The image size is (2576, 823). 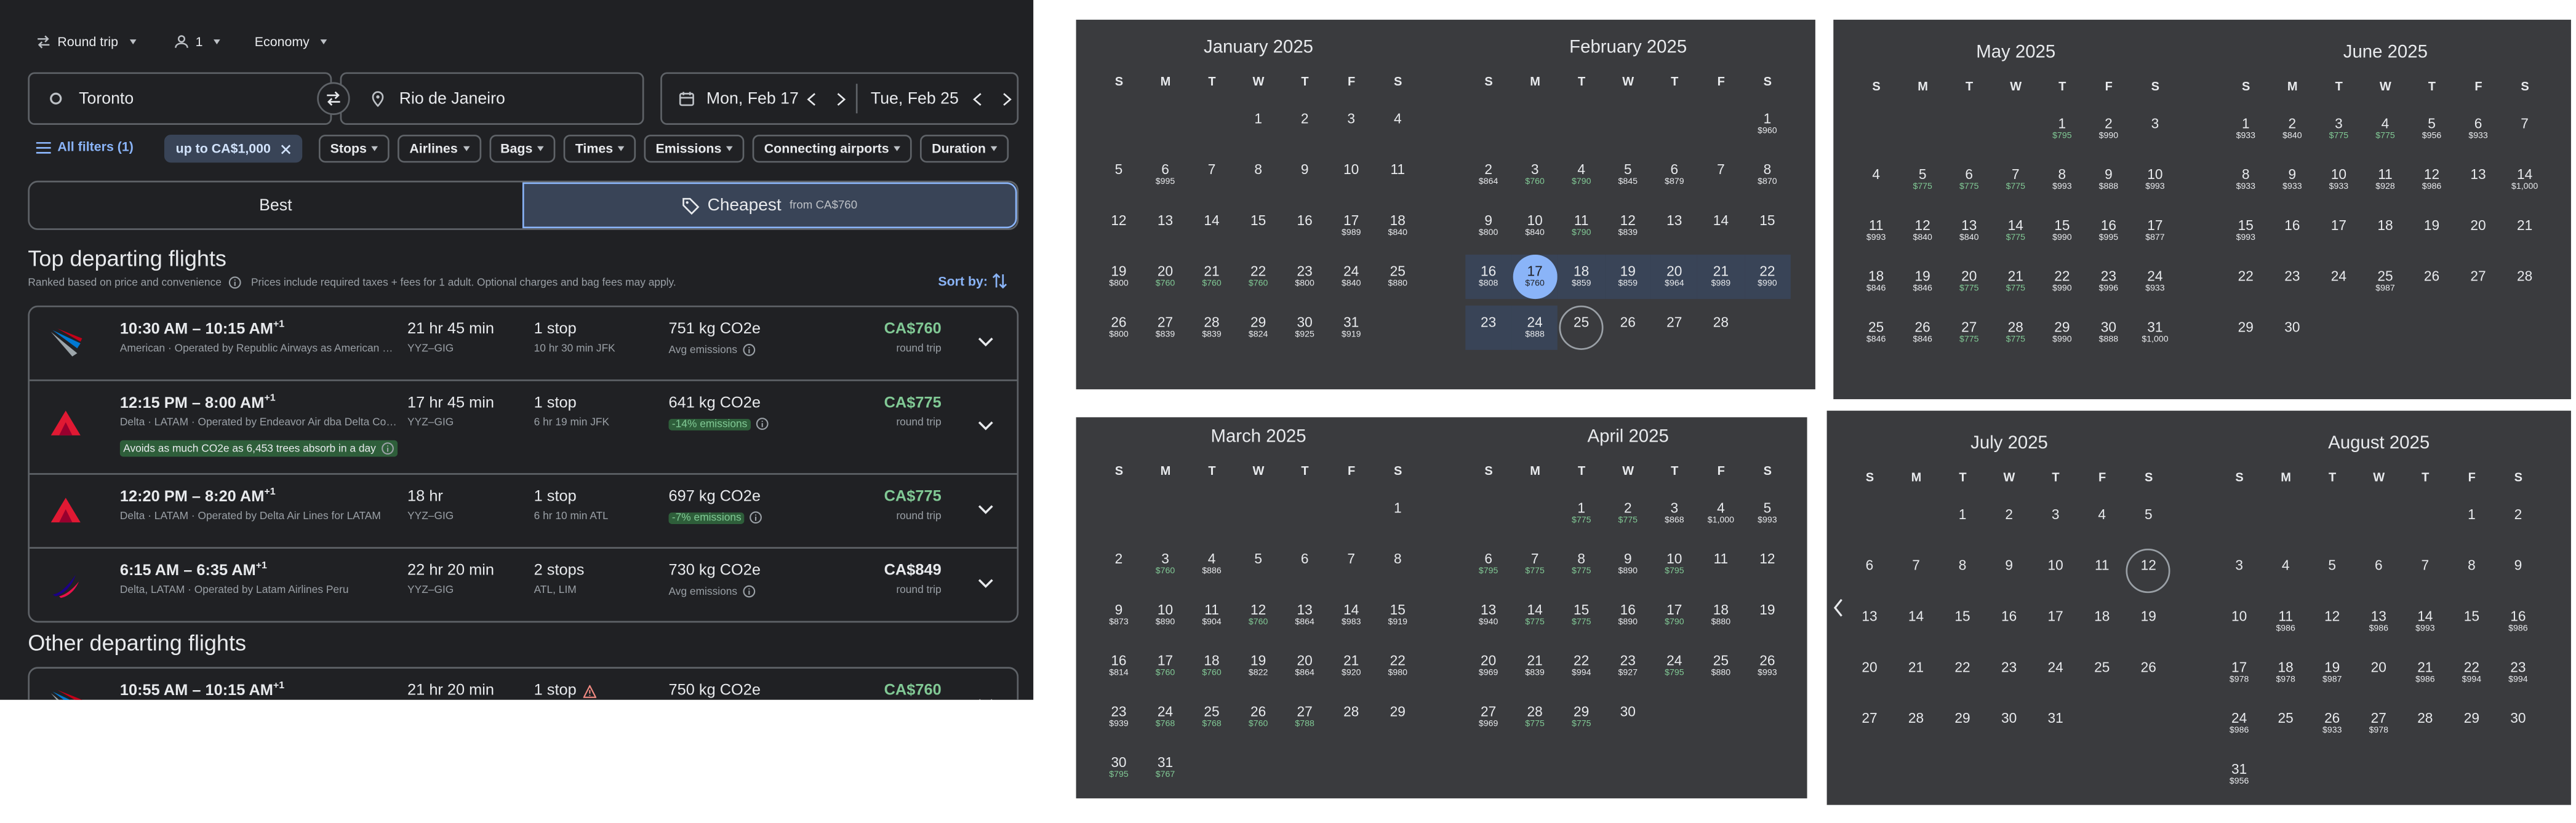 What do you see at coordinates (1581, 513) in the screenshot?
I see `calendar-day: 1 $775` at bounding box center [1581, 513].